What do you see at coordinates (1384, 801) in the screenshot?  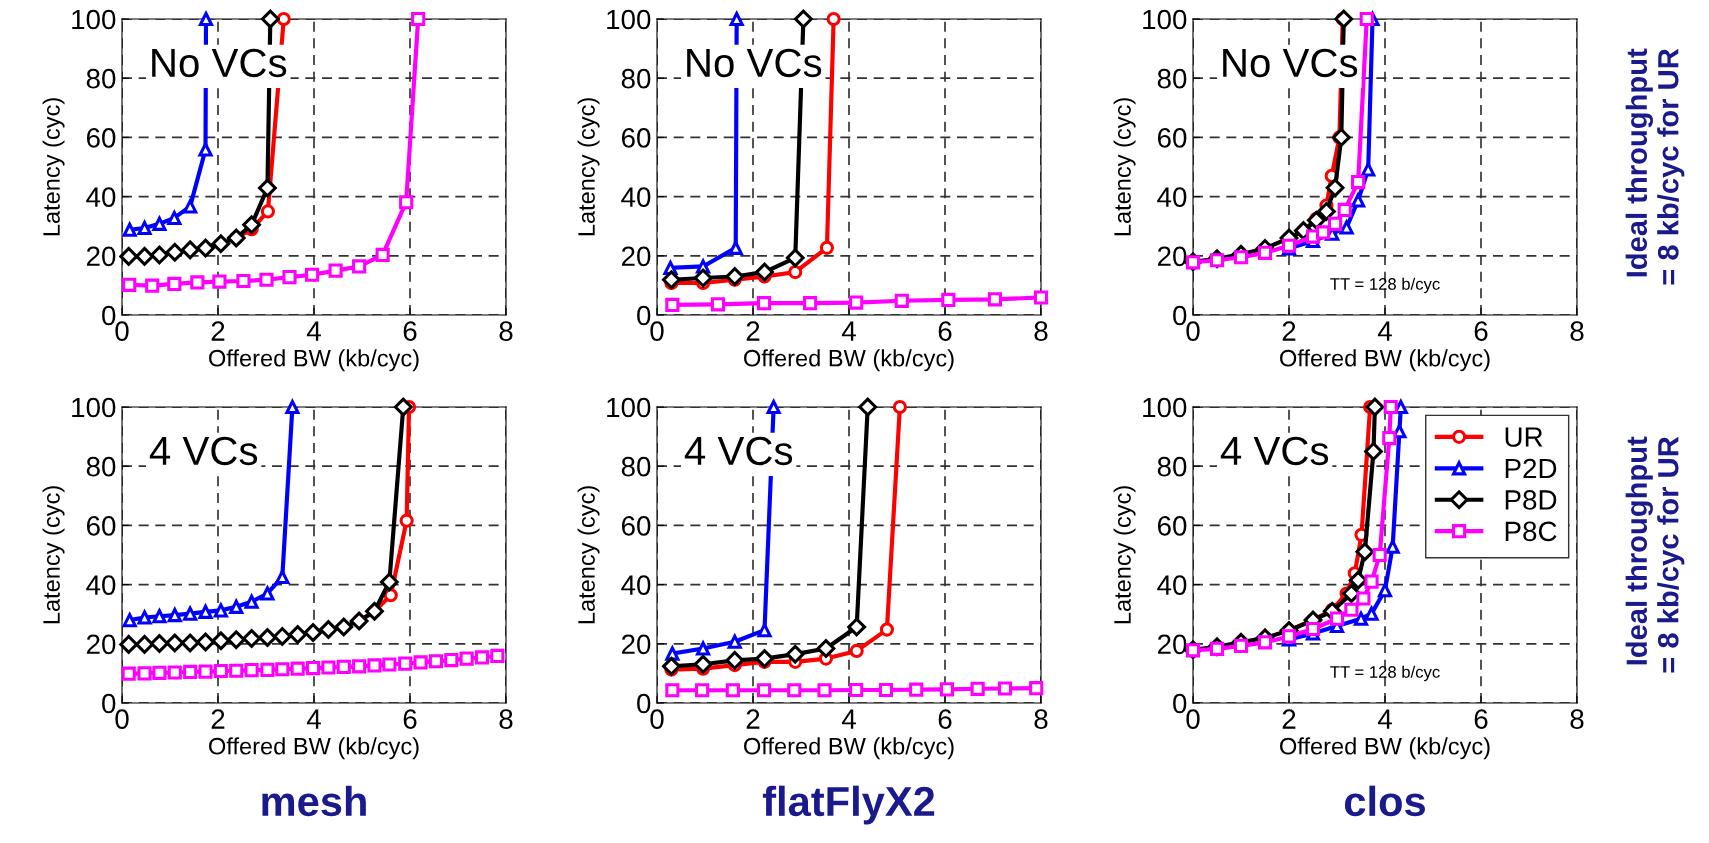 I see `text: clos` at bounding box center [1384, 801].